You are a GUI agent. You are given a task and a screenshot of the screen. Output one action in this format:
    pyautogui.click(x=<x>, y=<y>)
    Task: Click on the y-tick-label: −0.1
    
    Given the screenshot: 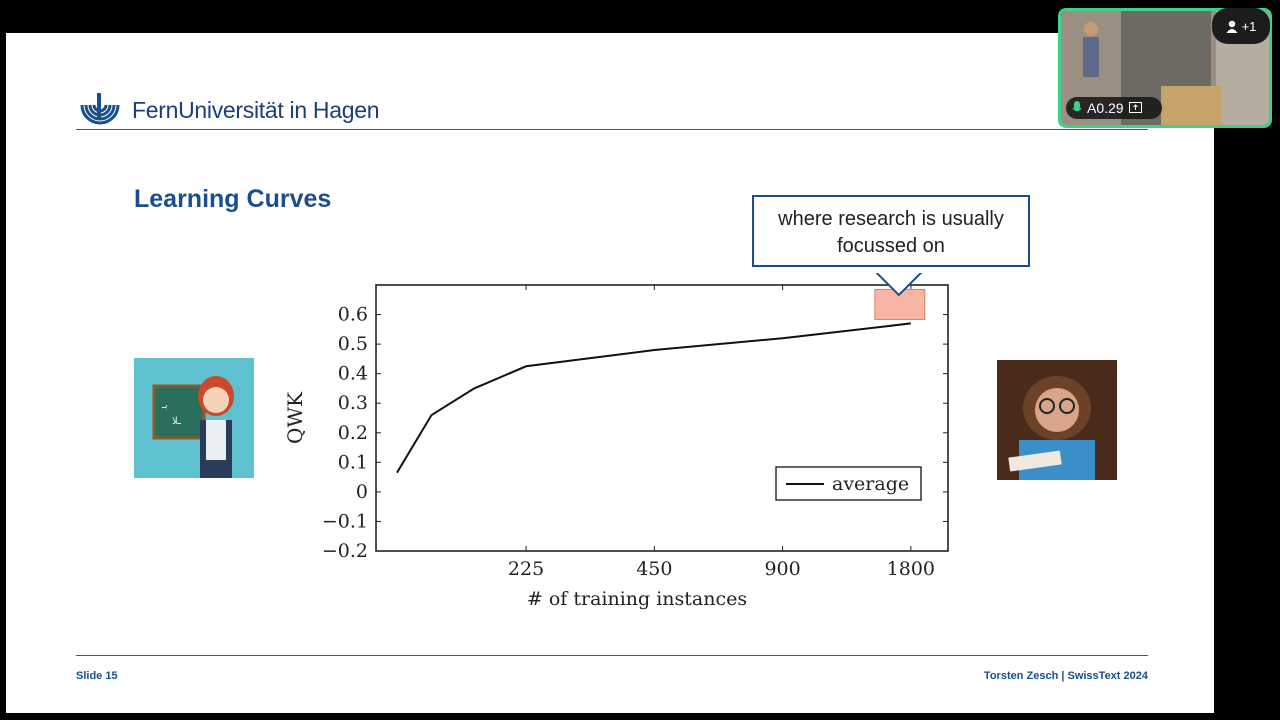 What is the action you would take?
    pyautogui.click(x=345, y=521)
    